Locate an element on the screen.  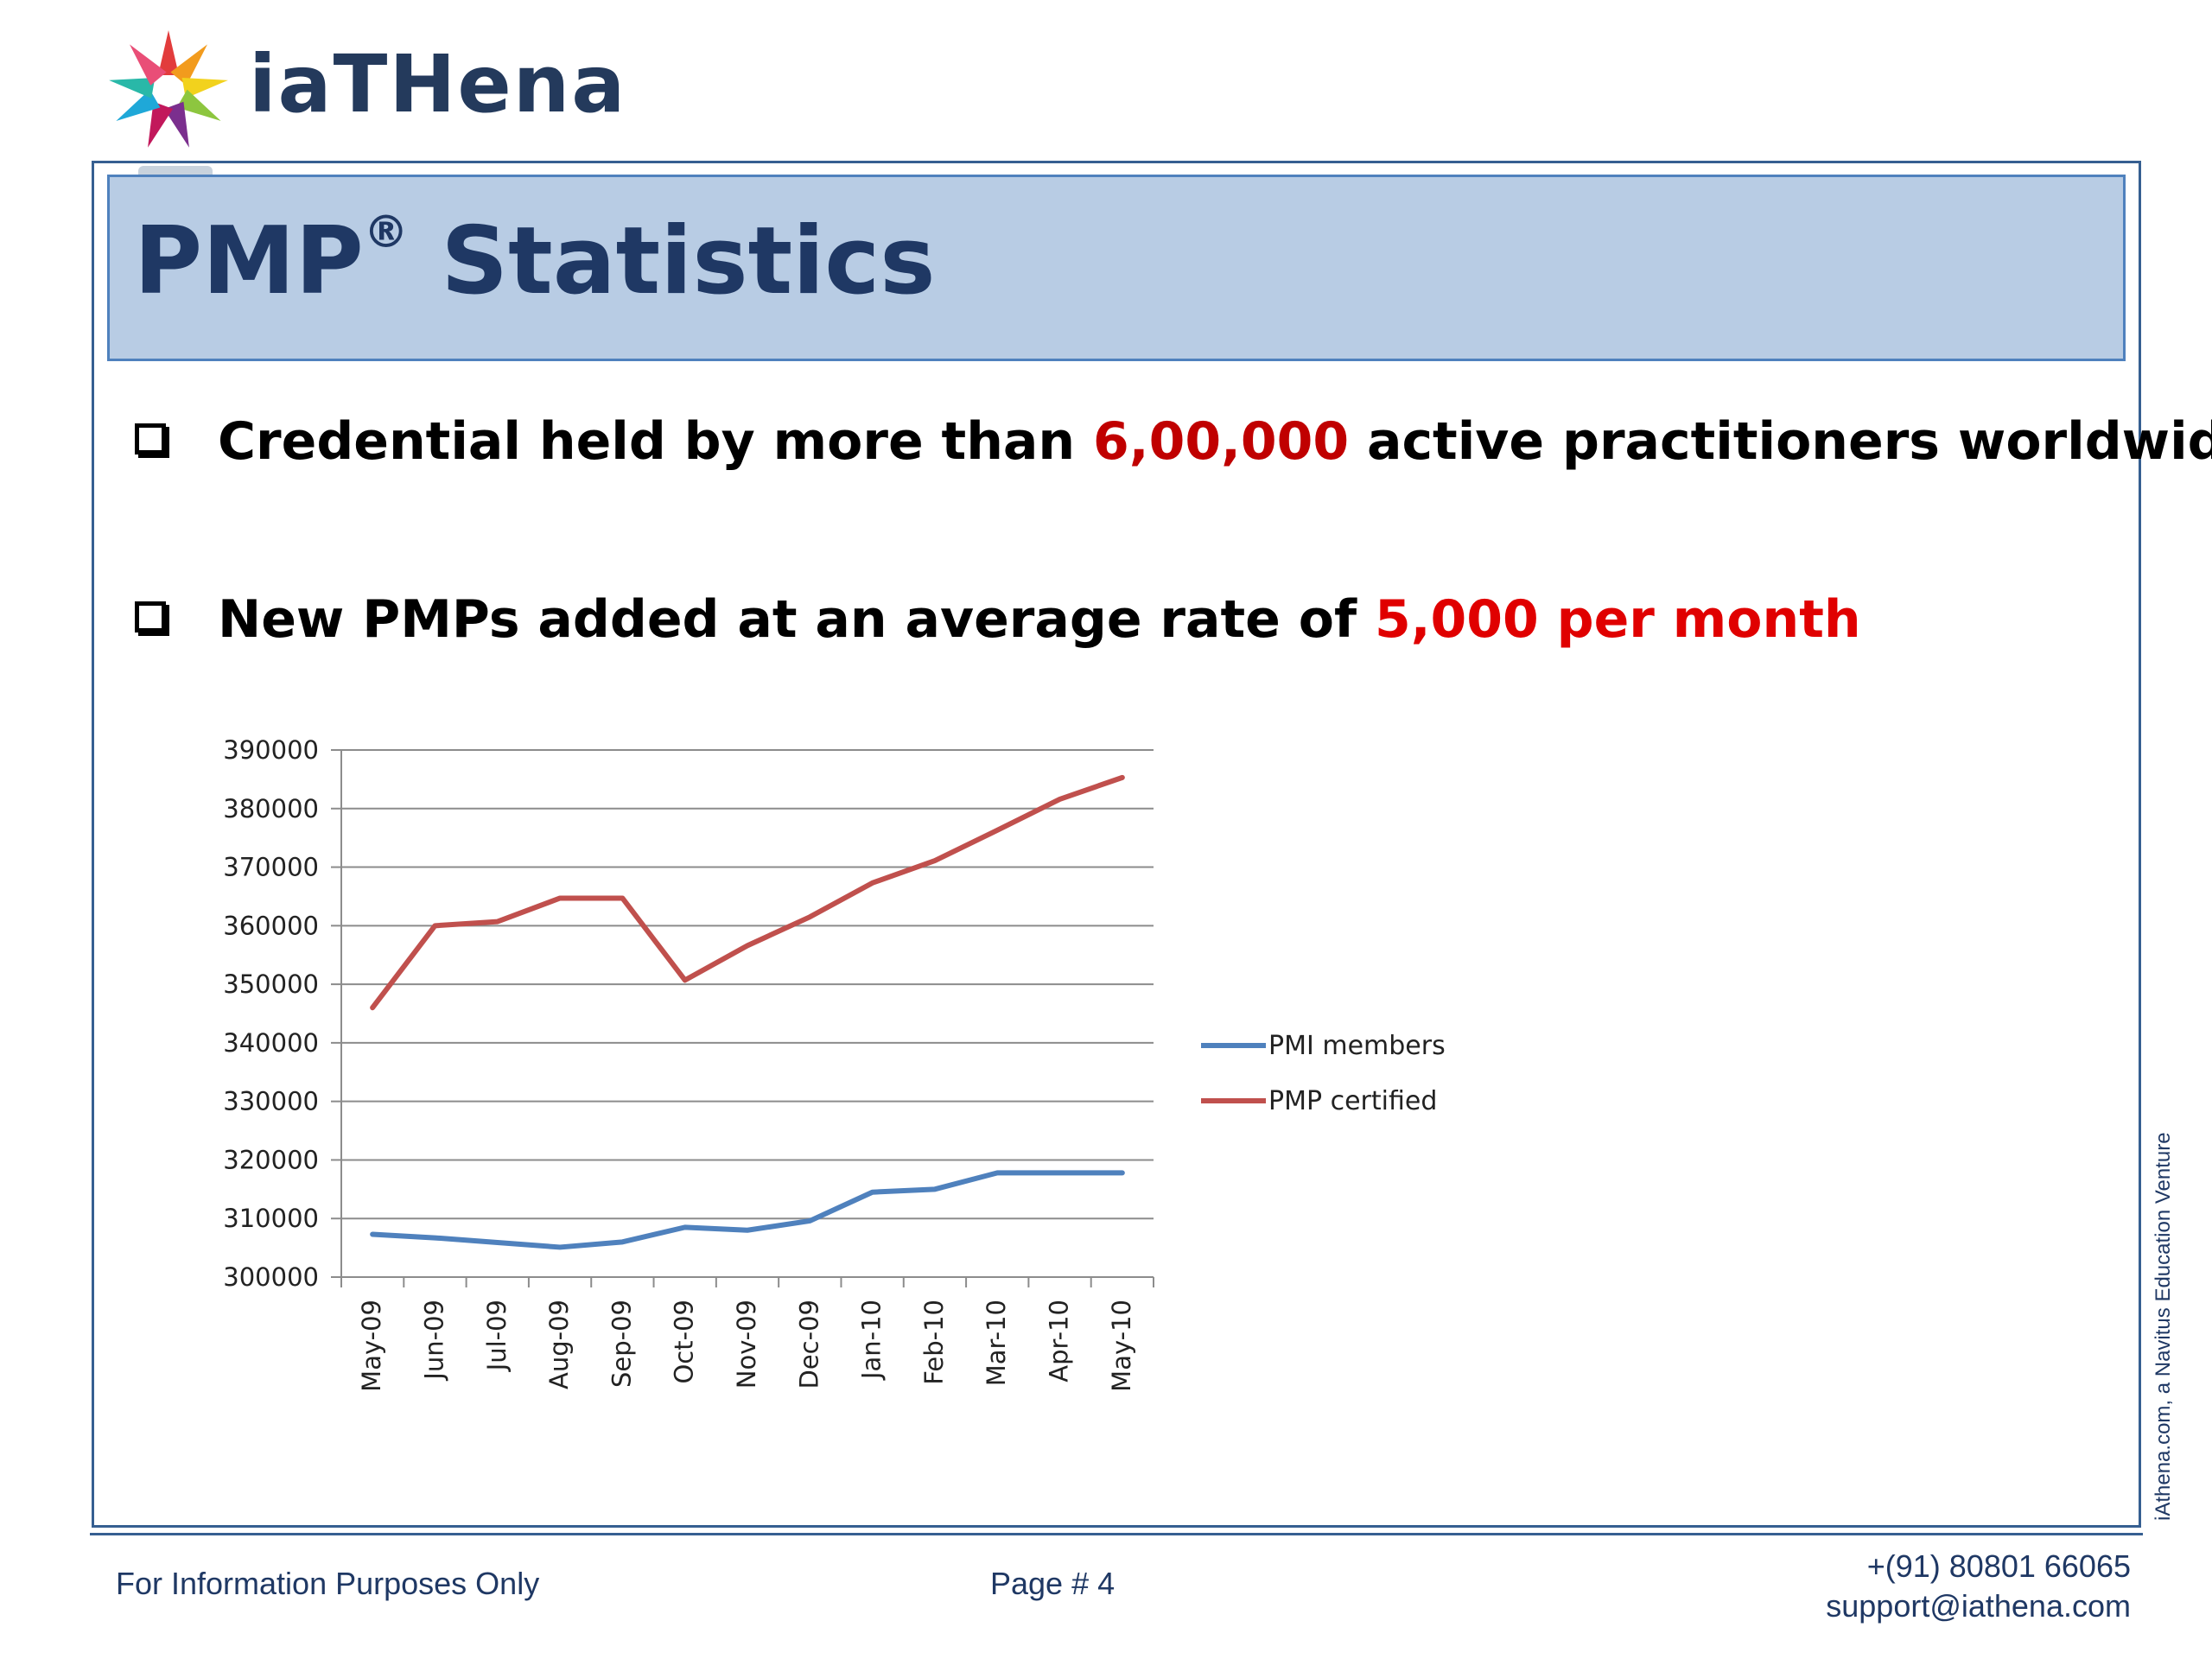
contact-email: support@iathena.com is located at coordinates (1978, 1606).